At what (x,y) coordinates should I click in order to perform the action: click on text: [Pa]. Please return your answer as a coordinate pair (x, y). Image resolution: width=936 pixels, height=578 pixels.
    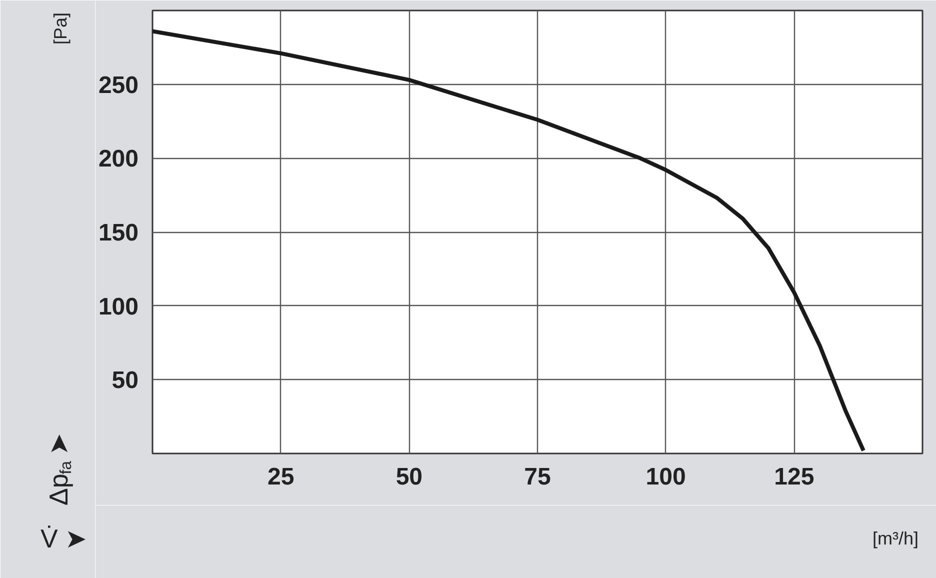
    Looking at the image, I should click on (60, 28).